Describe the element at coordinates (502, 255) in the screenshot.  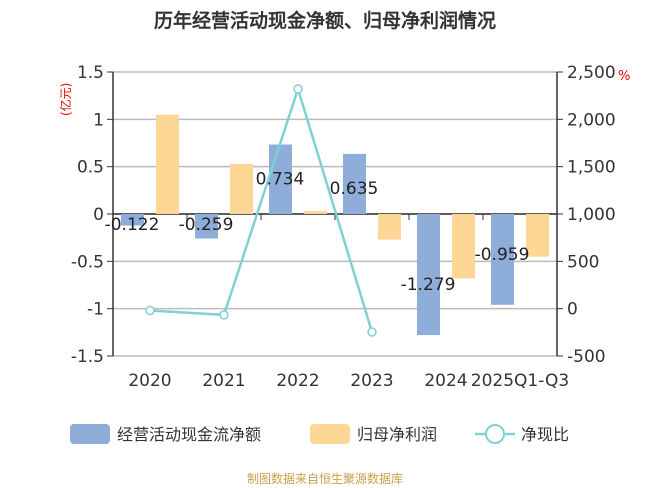
I see `cashflow-data-label: -0.959` at that location.